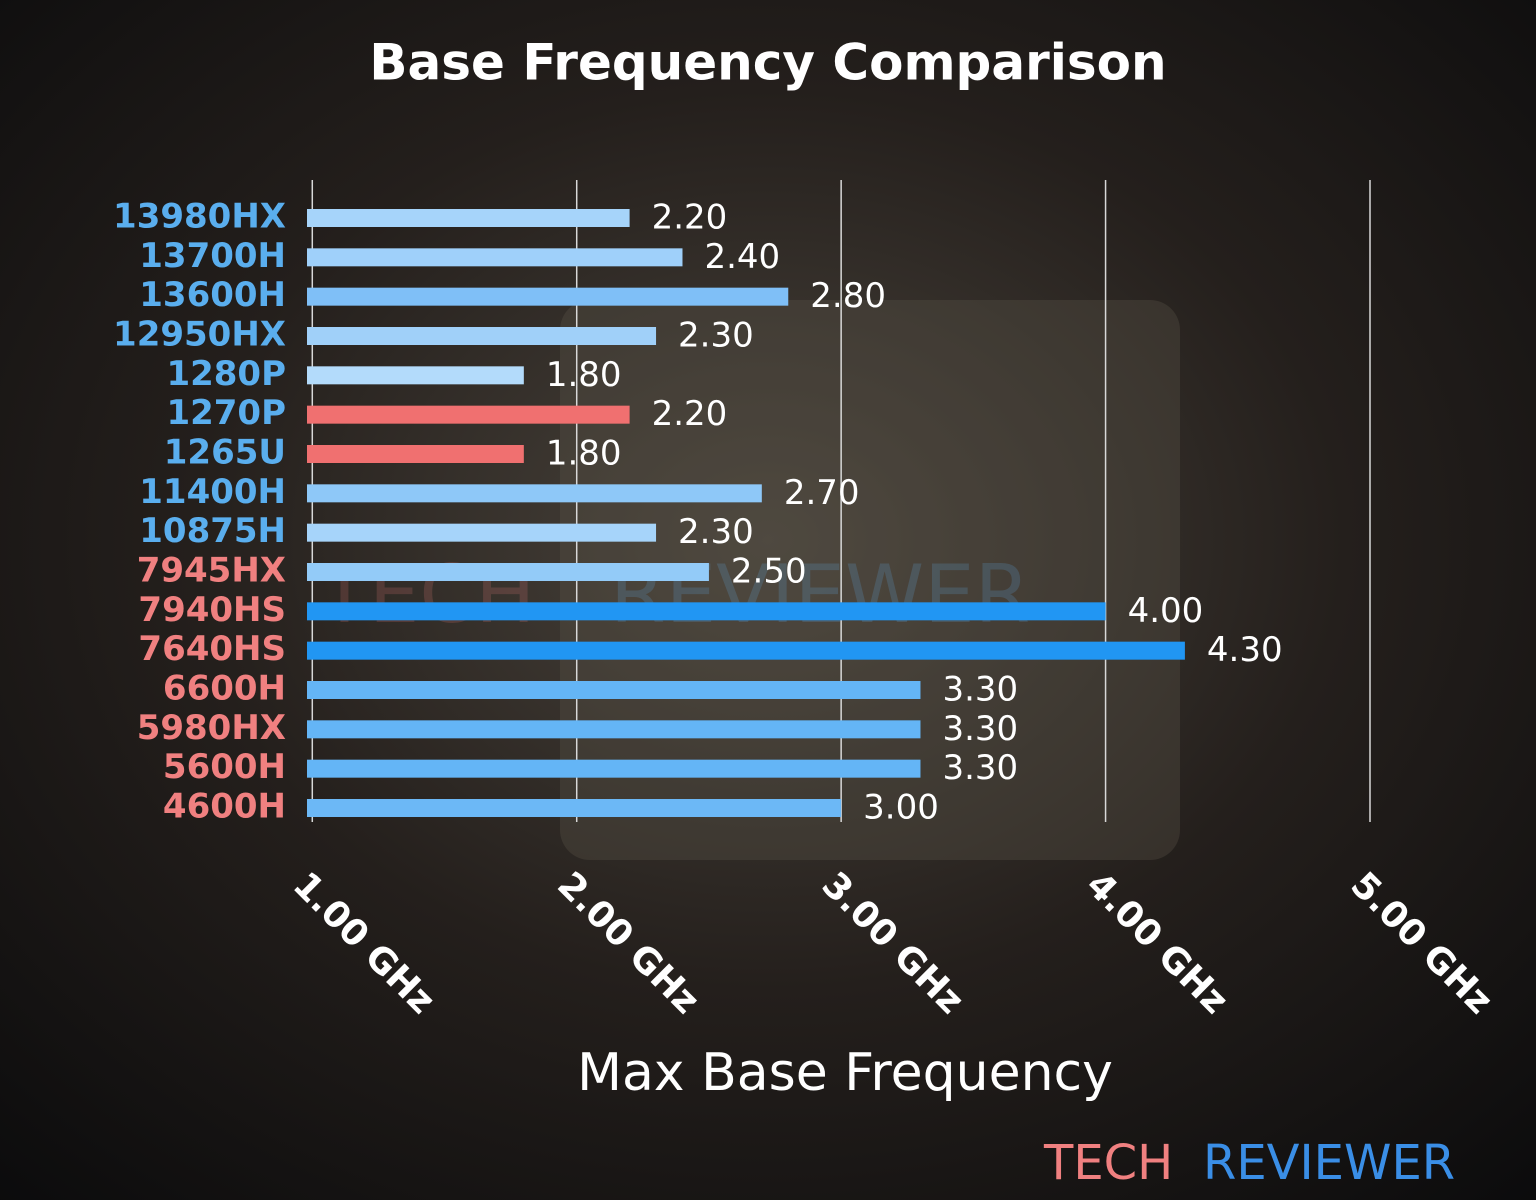  I want to click on y-tick-label: 1280P, so click(226, 374).